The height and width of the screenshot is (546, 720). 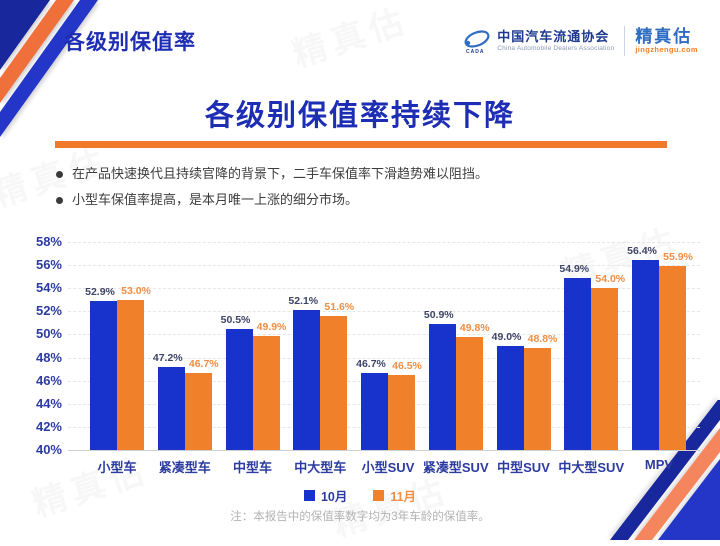 What do you see at coordinates (574, 268) in the screenshot?
I see `bar-value-october: 54.9%` at bounding box center [574, 268].